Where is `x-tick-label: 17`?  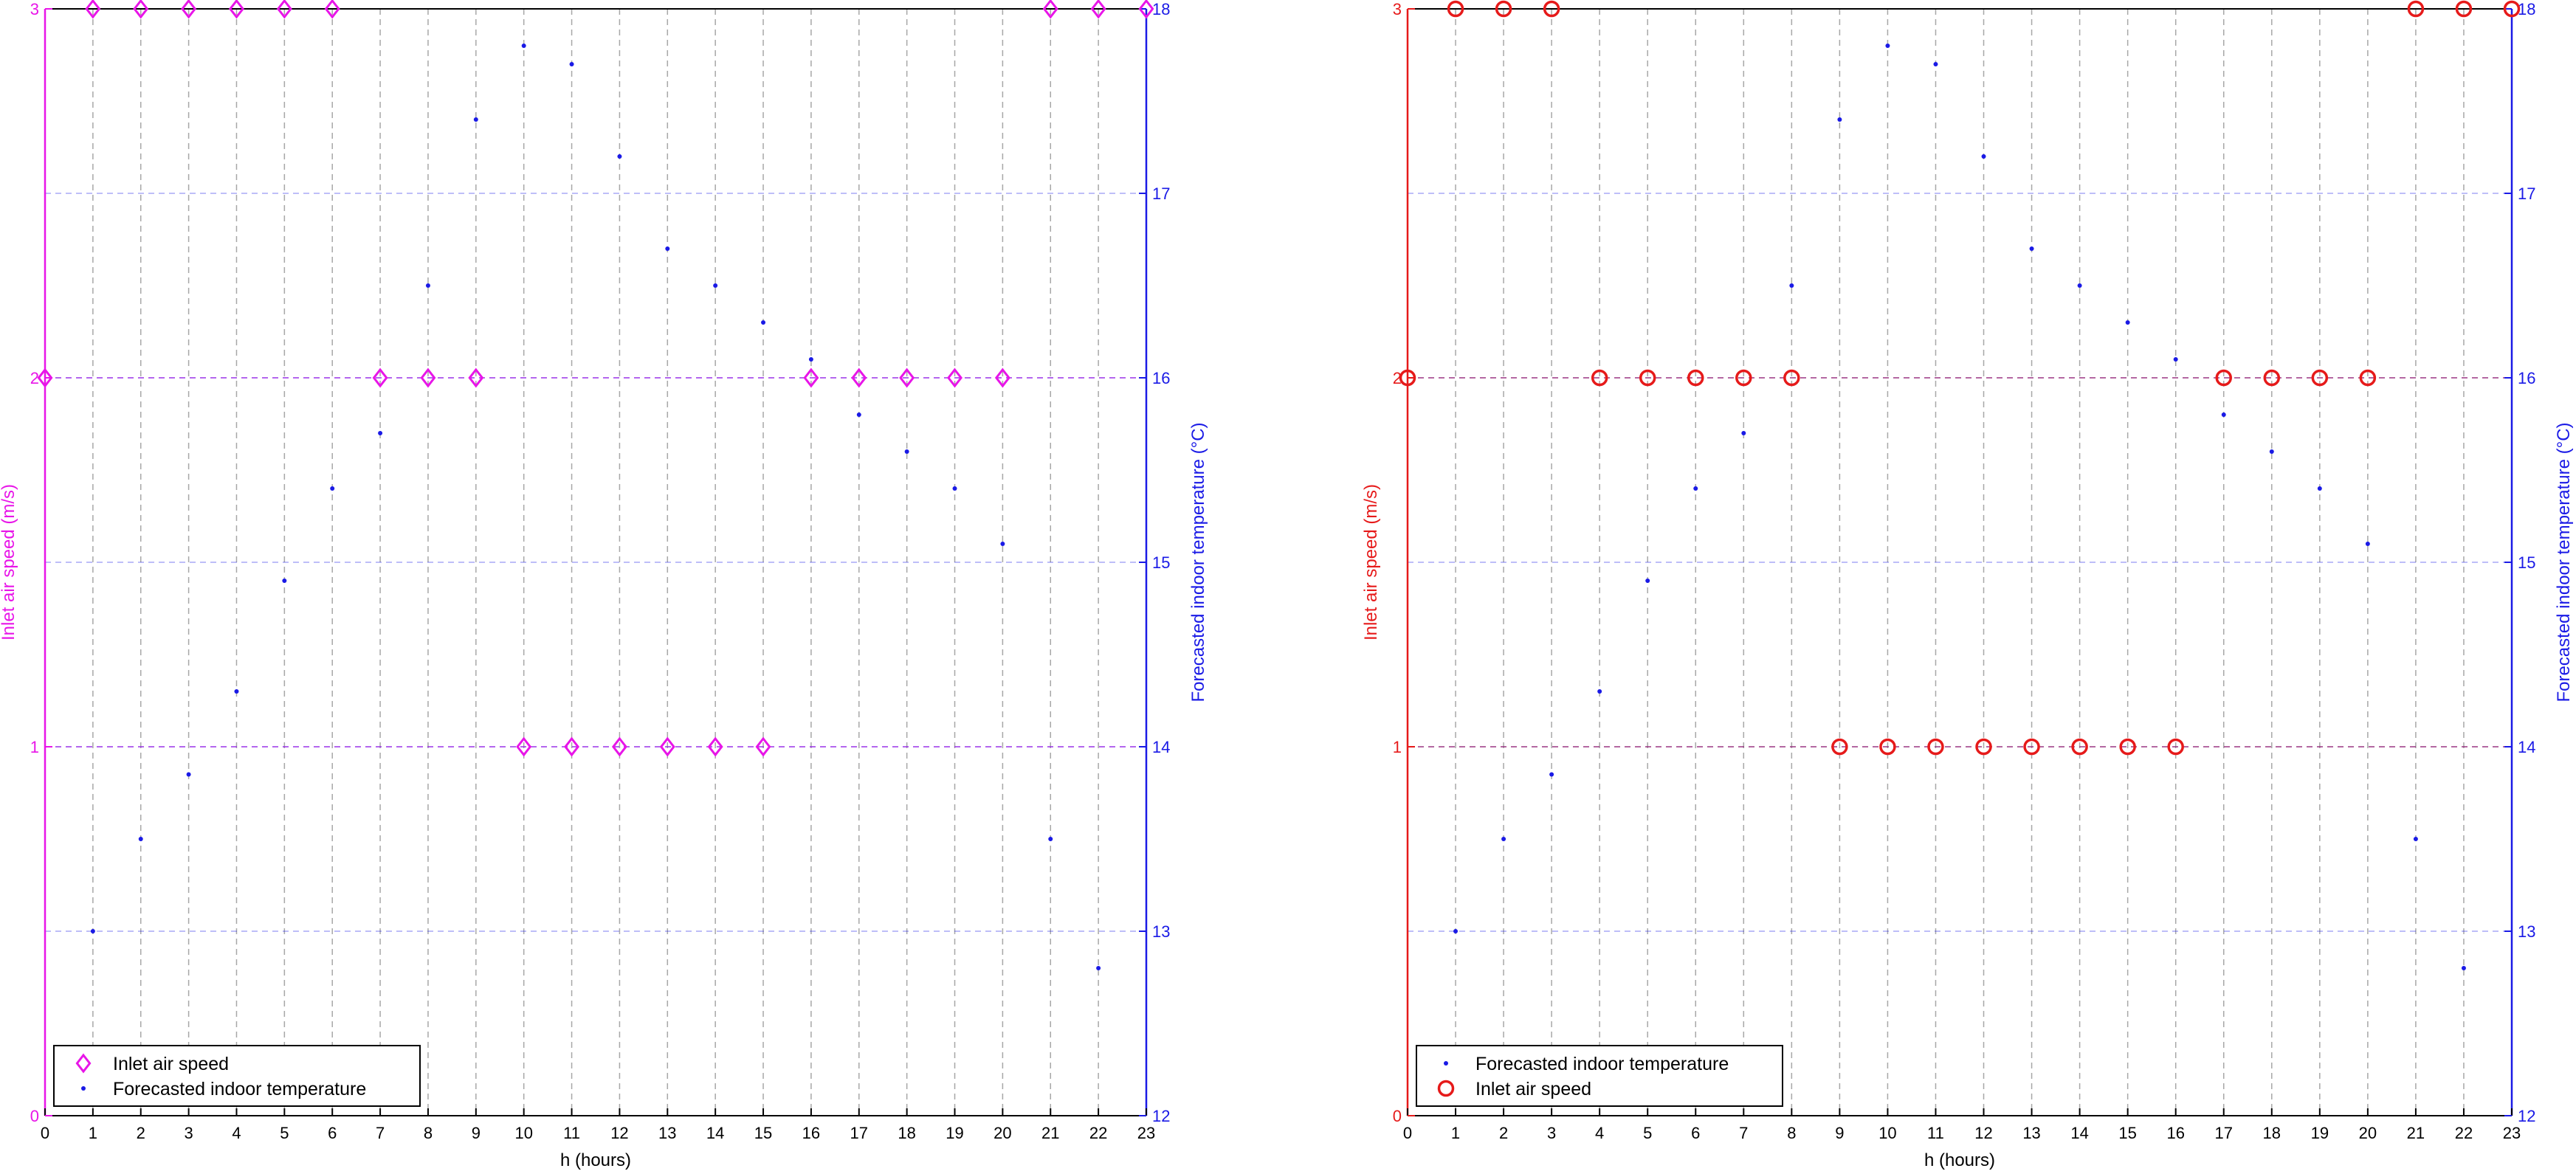 x-tick-label: 17 is located at coordinates (859, 1133).